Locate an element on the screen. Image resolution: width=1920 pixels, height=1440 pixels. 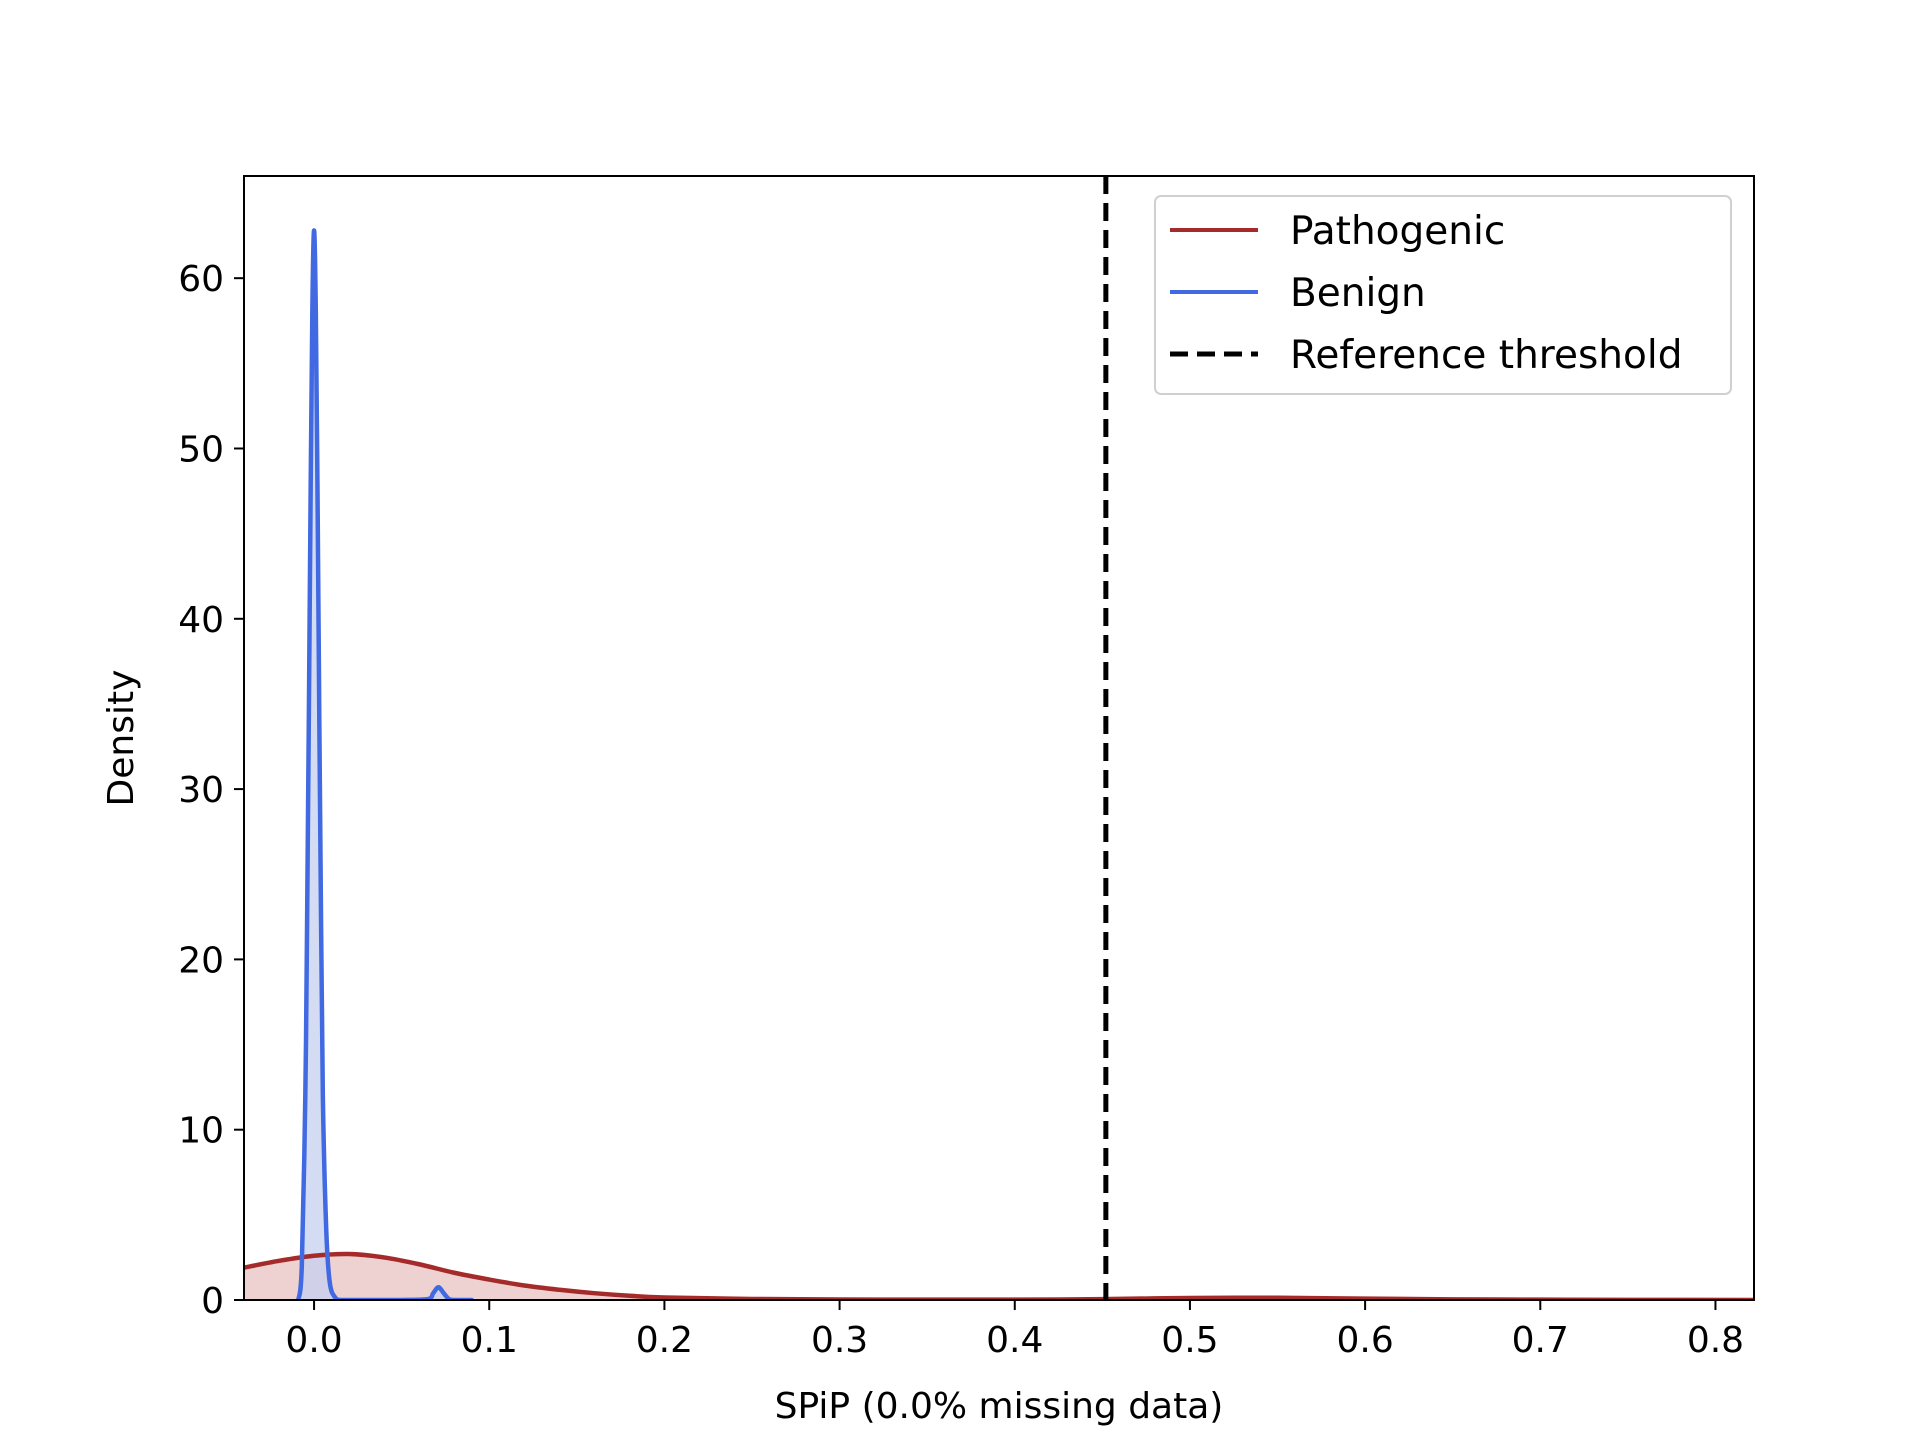
x-tick-label: 0.8 is located at coordinates (1715, 1340).